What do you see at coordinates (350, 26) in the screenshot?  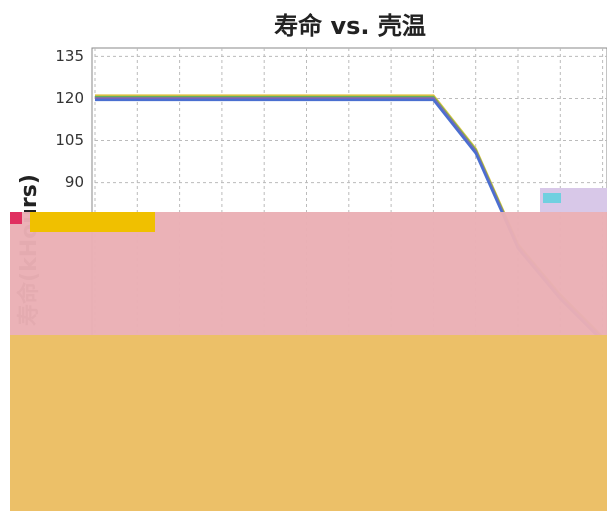 I see `chart-title: 寿命 vs. 壳温` at bounding box center [350, 26].